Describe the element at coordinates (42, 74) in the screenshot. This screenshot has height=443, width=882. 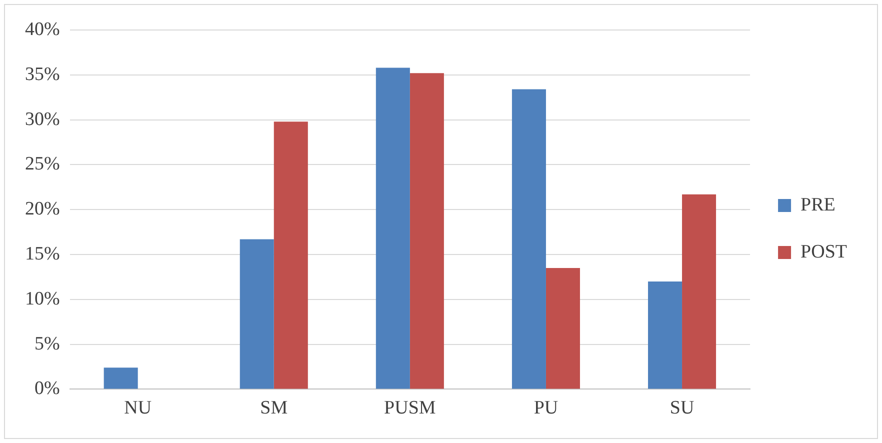
I see `y-tick-label: 35%` at that location.